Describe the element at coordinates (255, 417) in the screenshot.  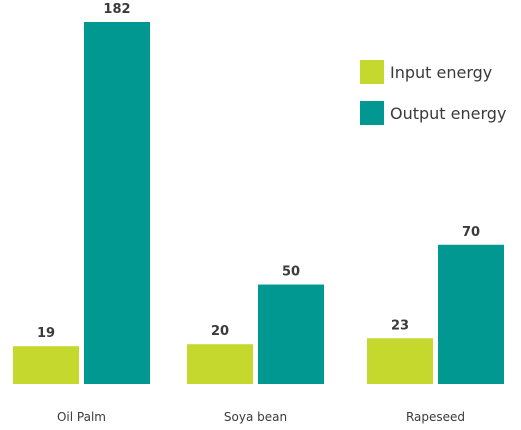
I see `category-label-soya-bean: Soya bean` at that location.